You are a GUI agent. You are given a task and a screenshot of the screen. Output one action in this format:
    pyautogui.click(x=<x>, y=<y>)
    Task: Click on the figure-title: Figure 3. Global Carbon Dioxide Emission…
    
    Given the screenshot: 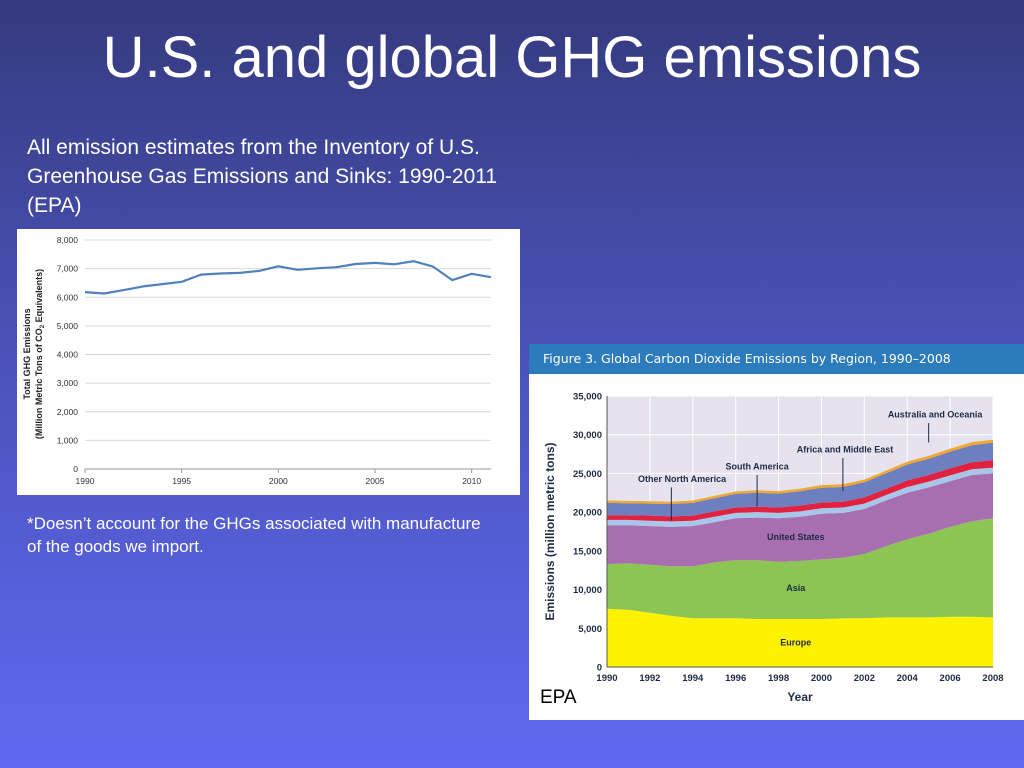 What is the action you would take?
    pyautogui.click(x=776, y=359)
    